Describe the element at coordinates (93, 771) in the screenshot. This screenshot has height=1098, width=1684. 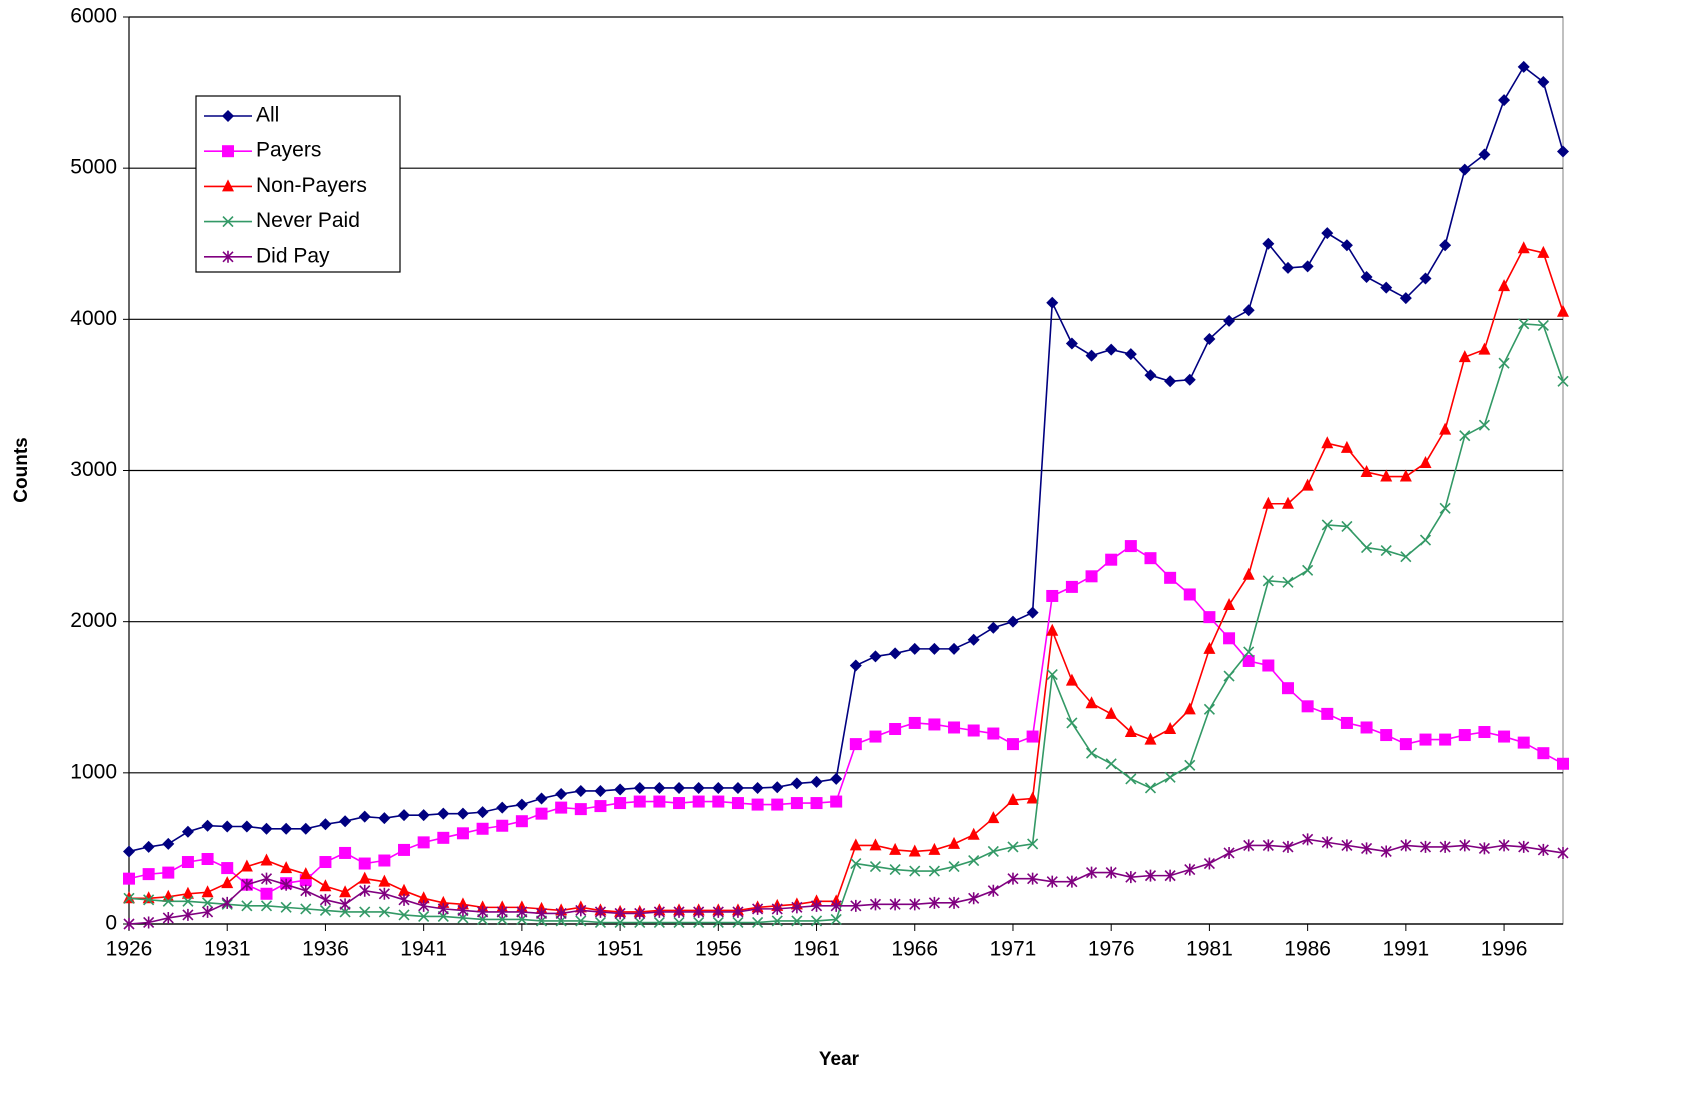
I see `y-tick-label: 1000` at that location.